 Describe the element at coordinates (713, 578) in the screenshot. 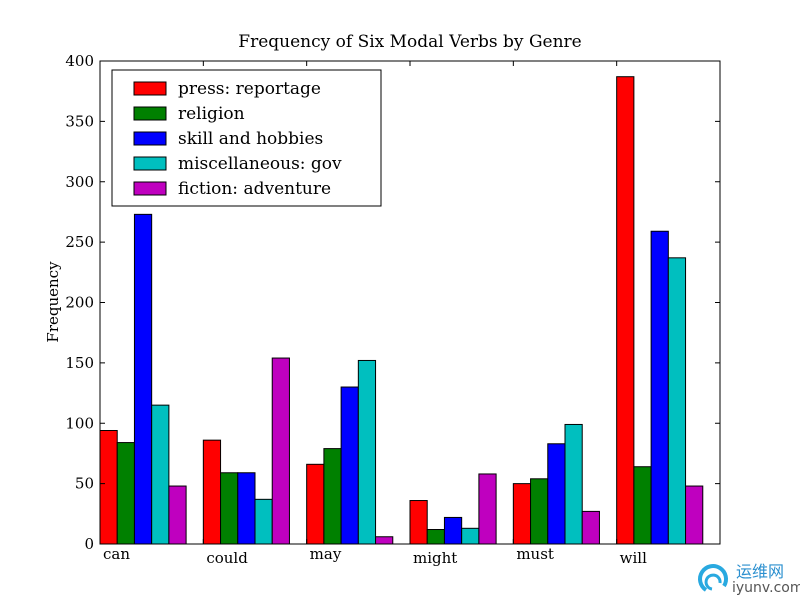

I see `watermark-logo-icon` at that location.